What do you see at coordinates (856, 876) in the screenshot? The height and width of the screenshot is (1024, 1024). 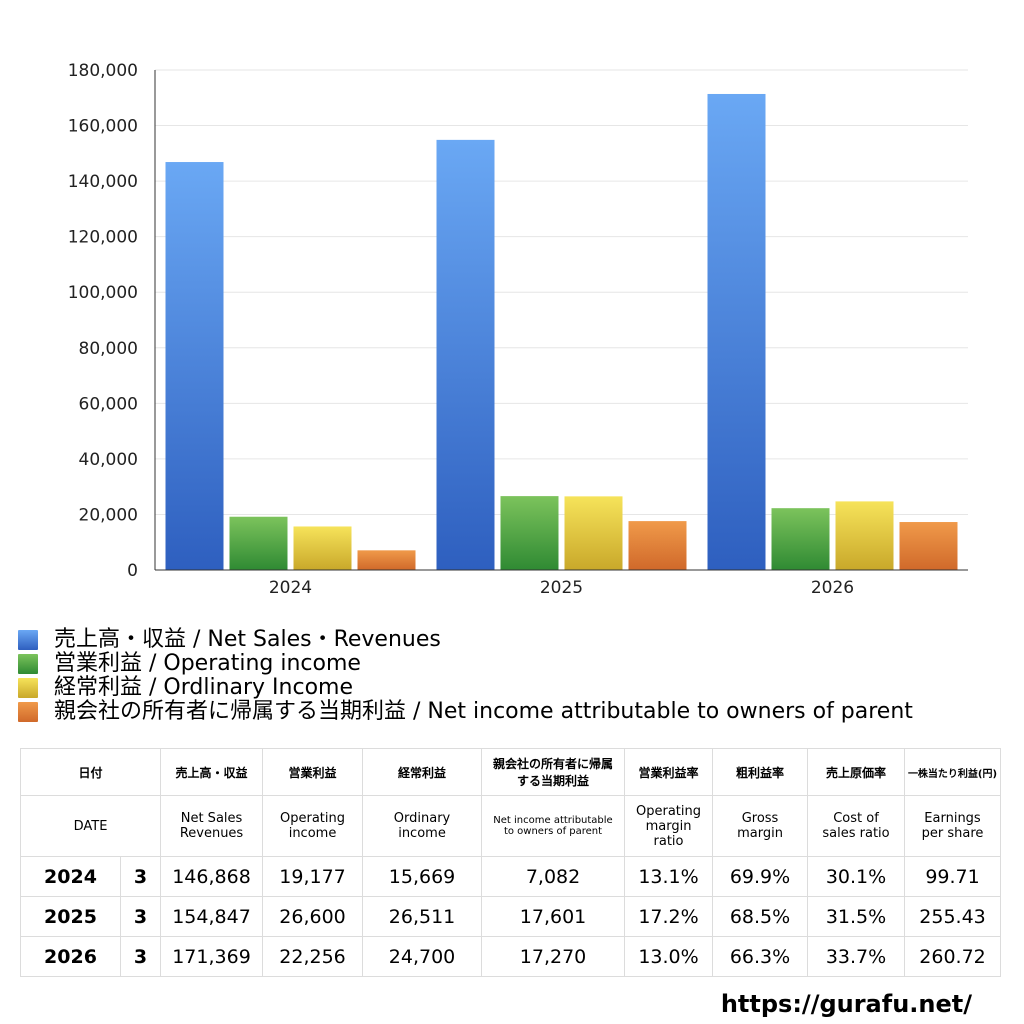 I see `cell-cost-ratio: 30.1%` at bounding box center [856, 876].